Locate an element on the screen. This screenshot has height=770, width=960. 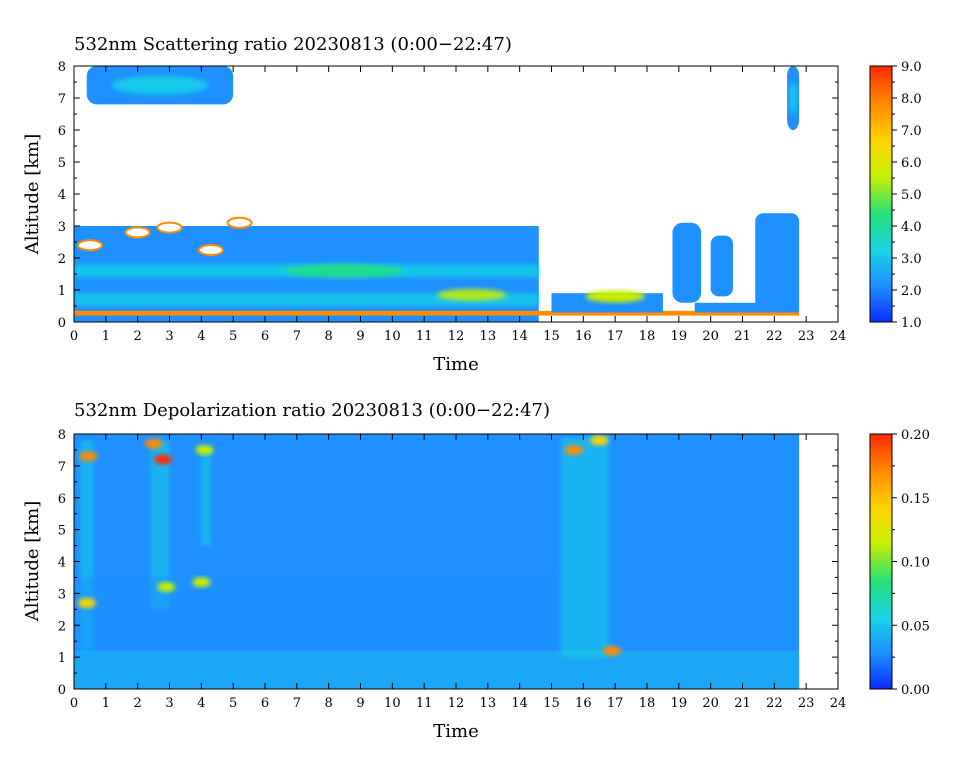
colorbar-tick-label: 0.00 is located at coordinates (915, 690).